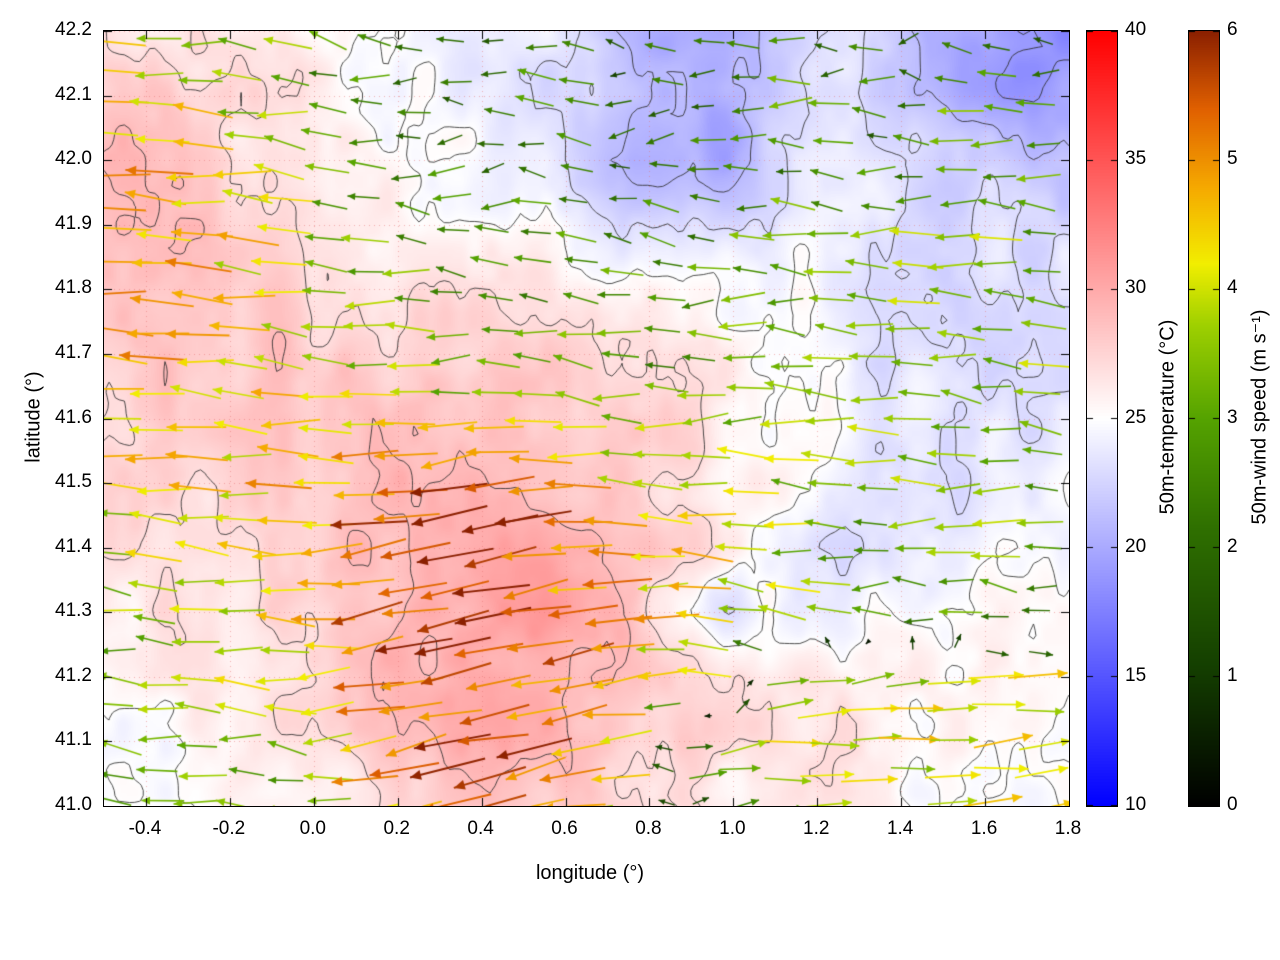  I want to click on wind-colorbar, so click(1204, 418).